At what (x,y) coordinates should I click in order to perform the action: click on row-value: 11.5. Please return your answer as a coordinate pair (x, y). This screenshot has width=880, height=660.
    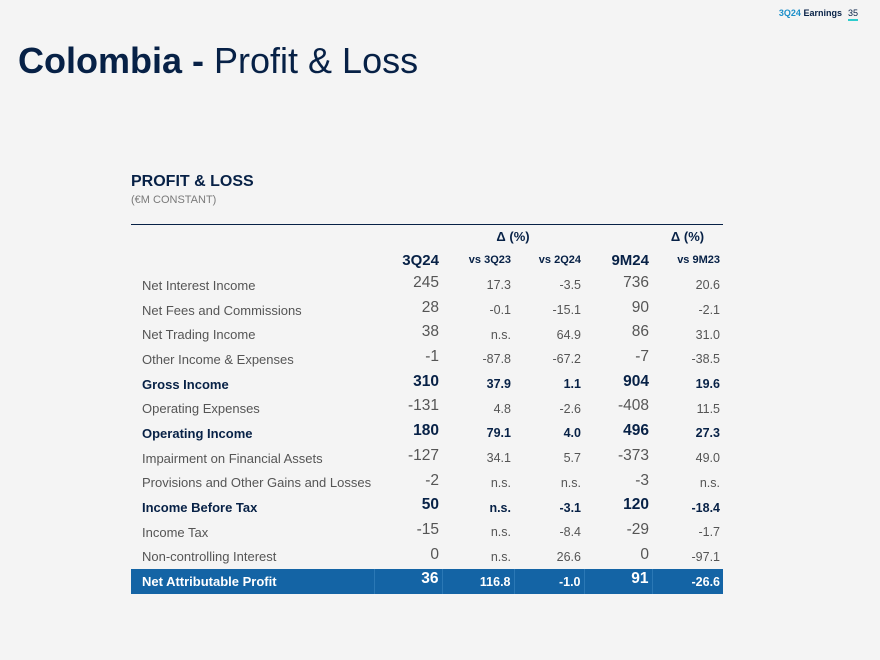
    Looking at the image, I should click on (708, 408).